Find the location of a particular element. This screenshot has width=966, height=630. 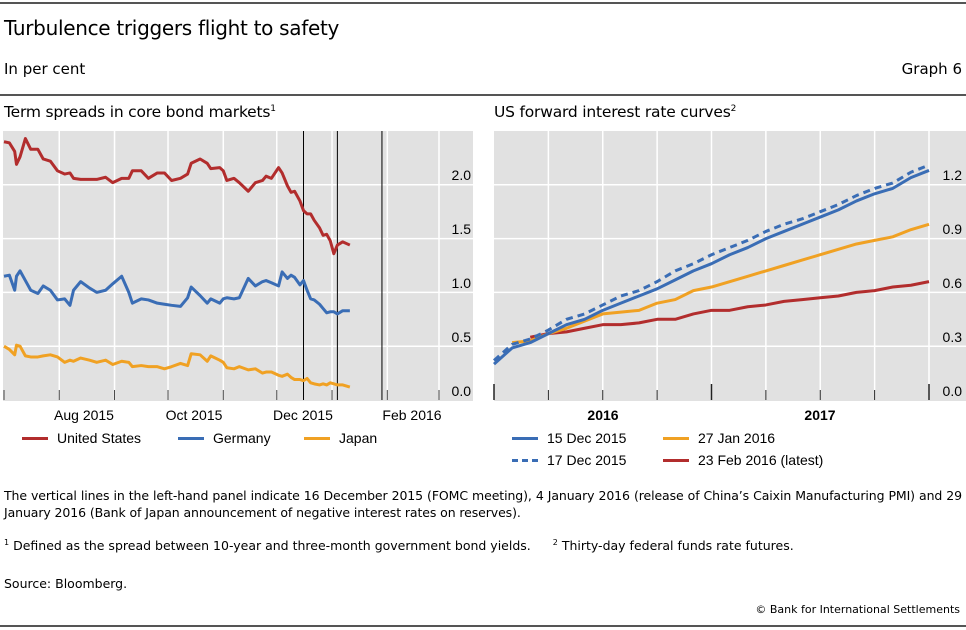

legend-label: 17 Dec 2015 is located at coordinates (587, 460).